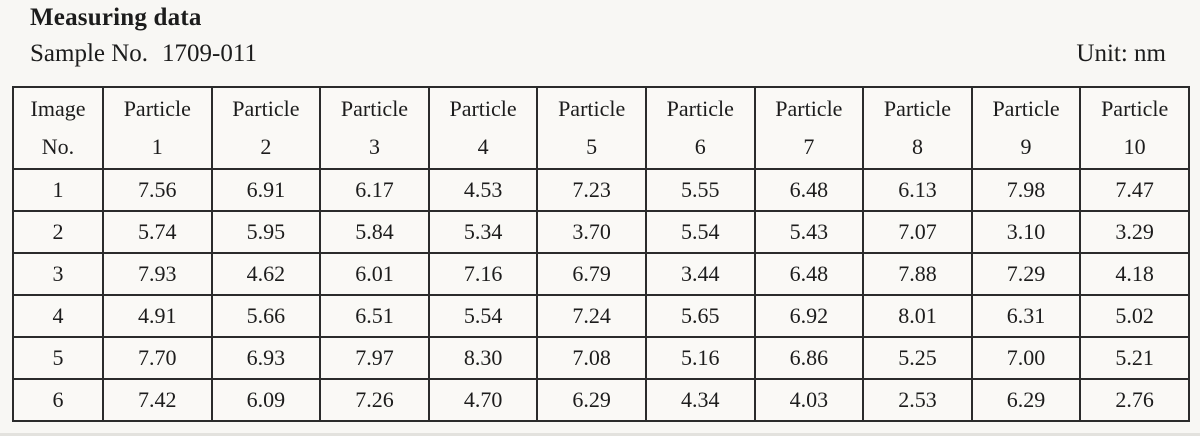 This screenshot has height=436, width=1200. What do you see at coordinates (58, 274) in the screenshot?
I see `image-no-cell: 3` at bounding box center [58, 274].